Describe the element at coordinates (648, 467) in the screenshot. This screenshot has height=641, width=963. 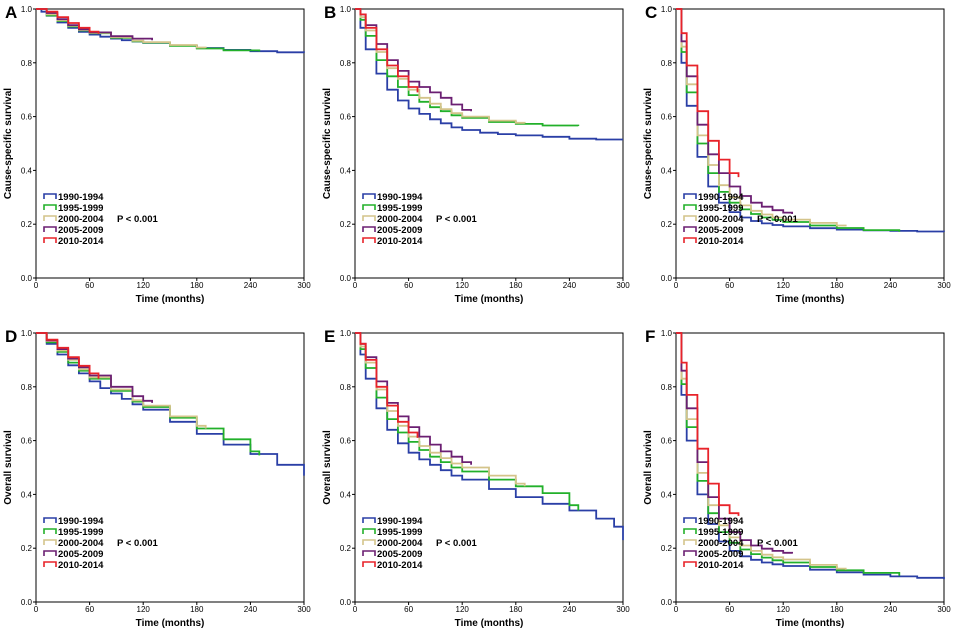
I see `y-axis-title: Overall survival` at that location.